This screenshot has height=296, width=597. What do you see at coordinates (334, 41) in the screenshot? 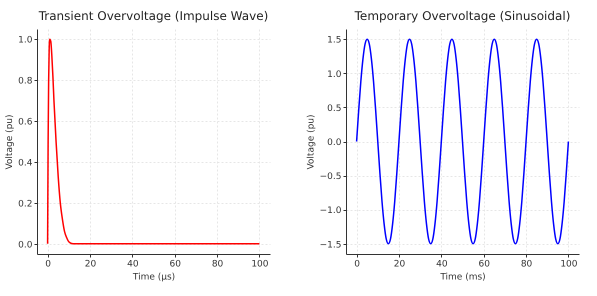
I see `y-tick-label: 1.5` at bounding box center [334, 41].